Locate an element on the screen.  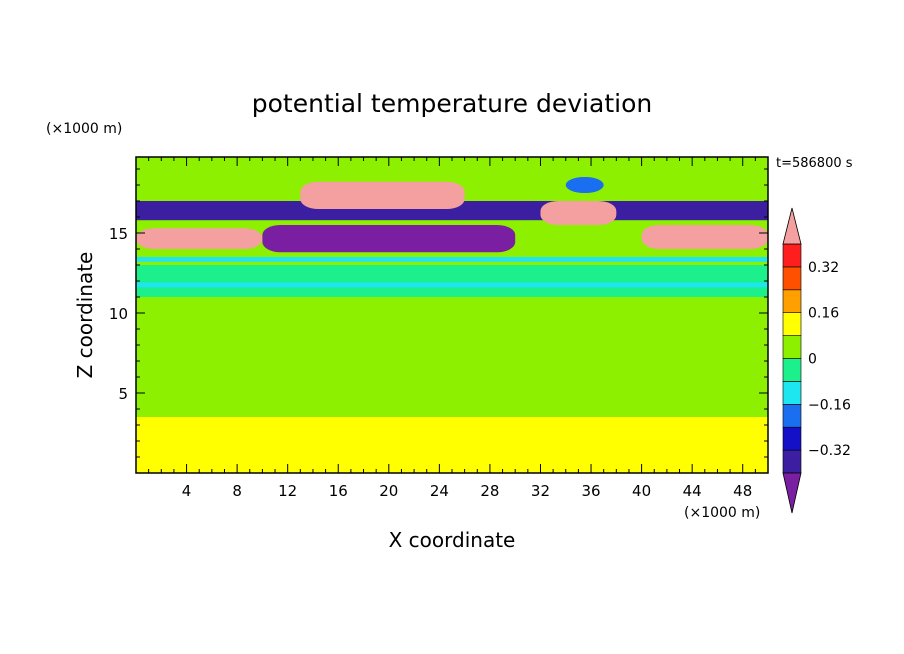
x-unit-label: (×1000 m) is located at coordinates (722, 513).